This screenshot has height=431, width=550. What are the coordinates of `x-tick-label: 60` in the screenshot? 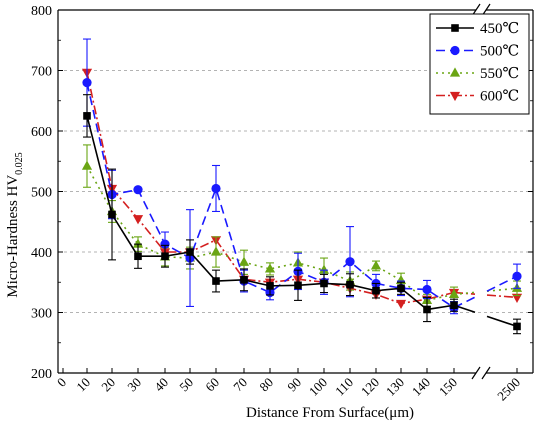 It's located at (212, 385).